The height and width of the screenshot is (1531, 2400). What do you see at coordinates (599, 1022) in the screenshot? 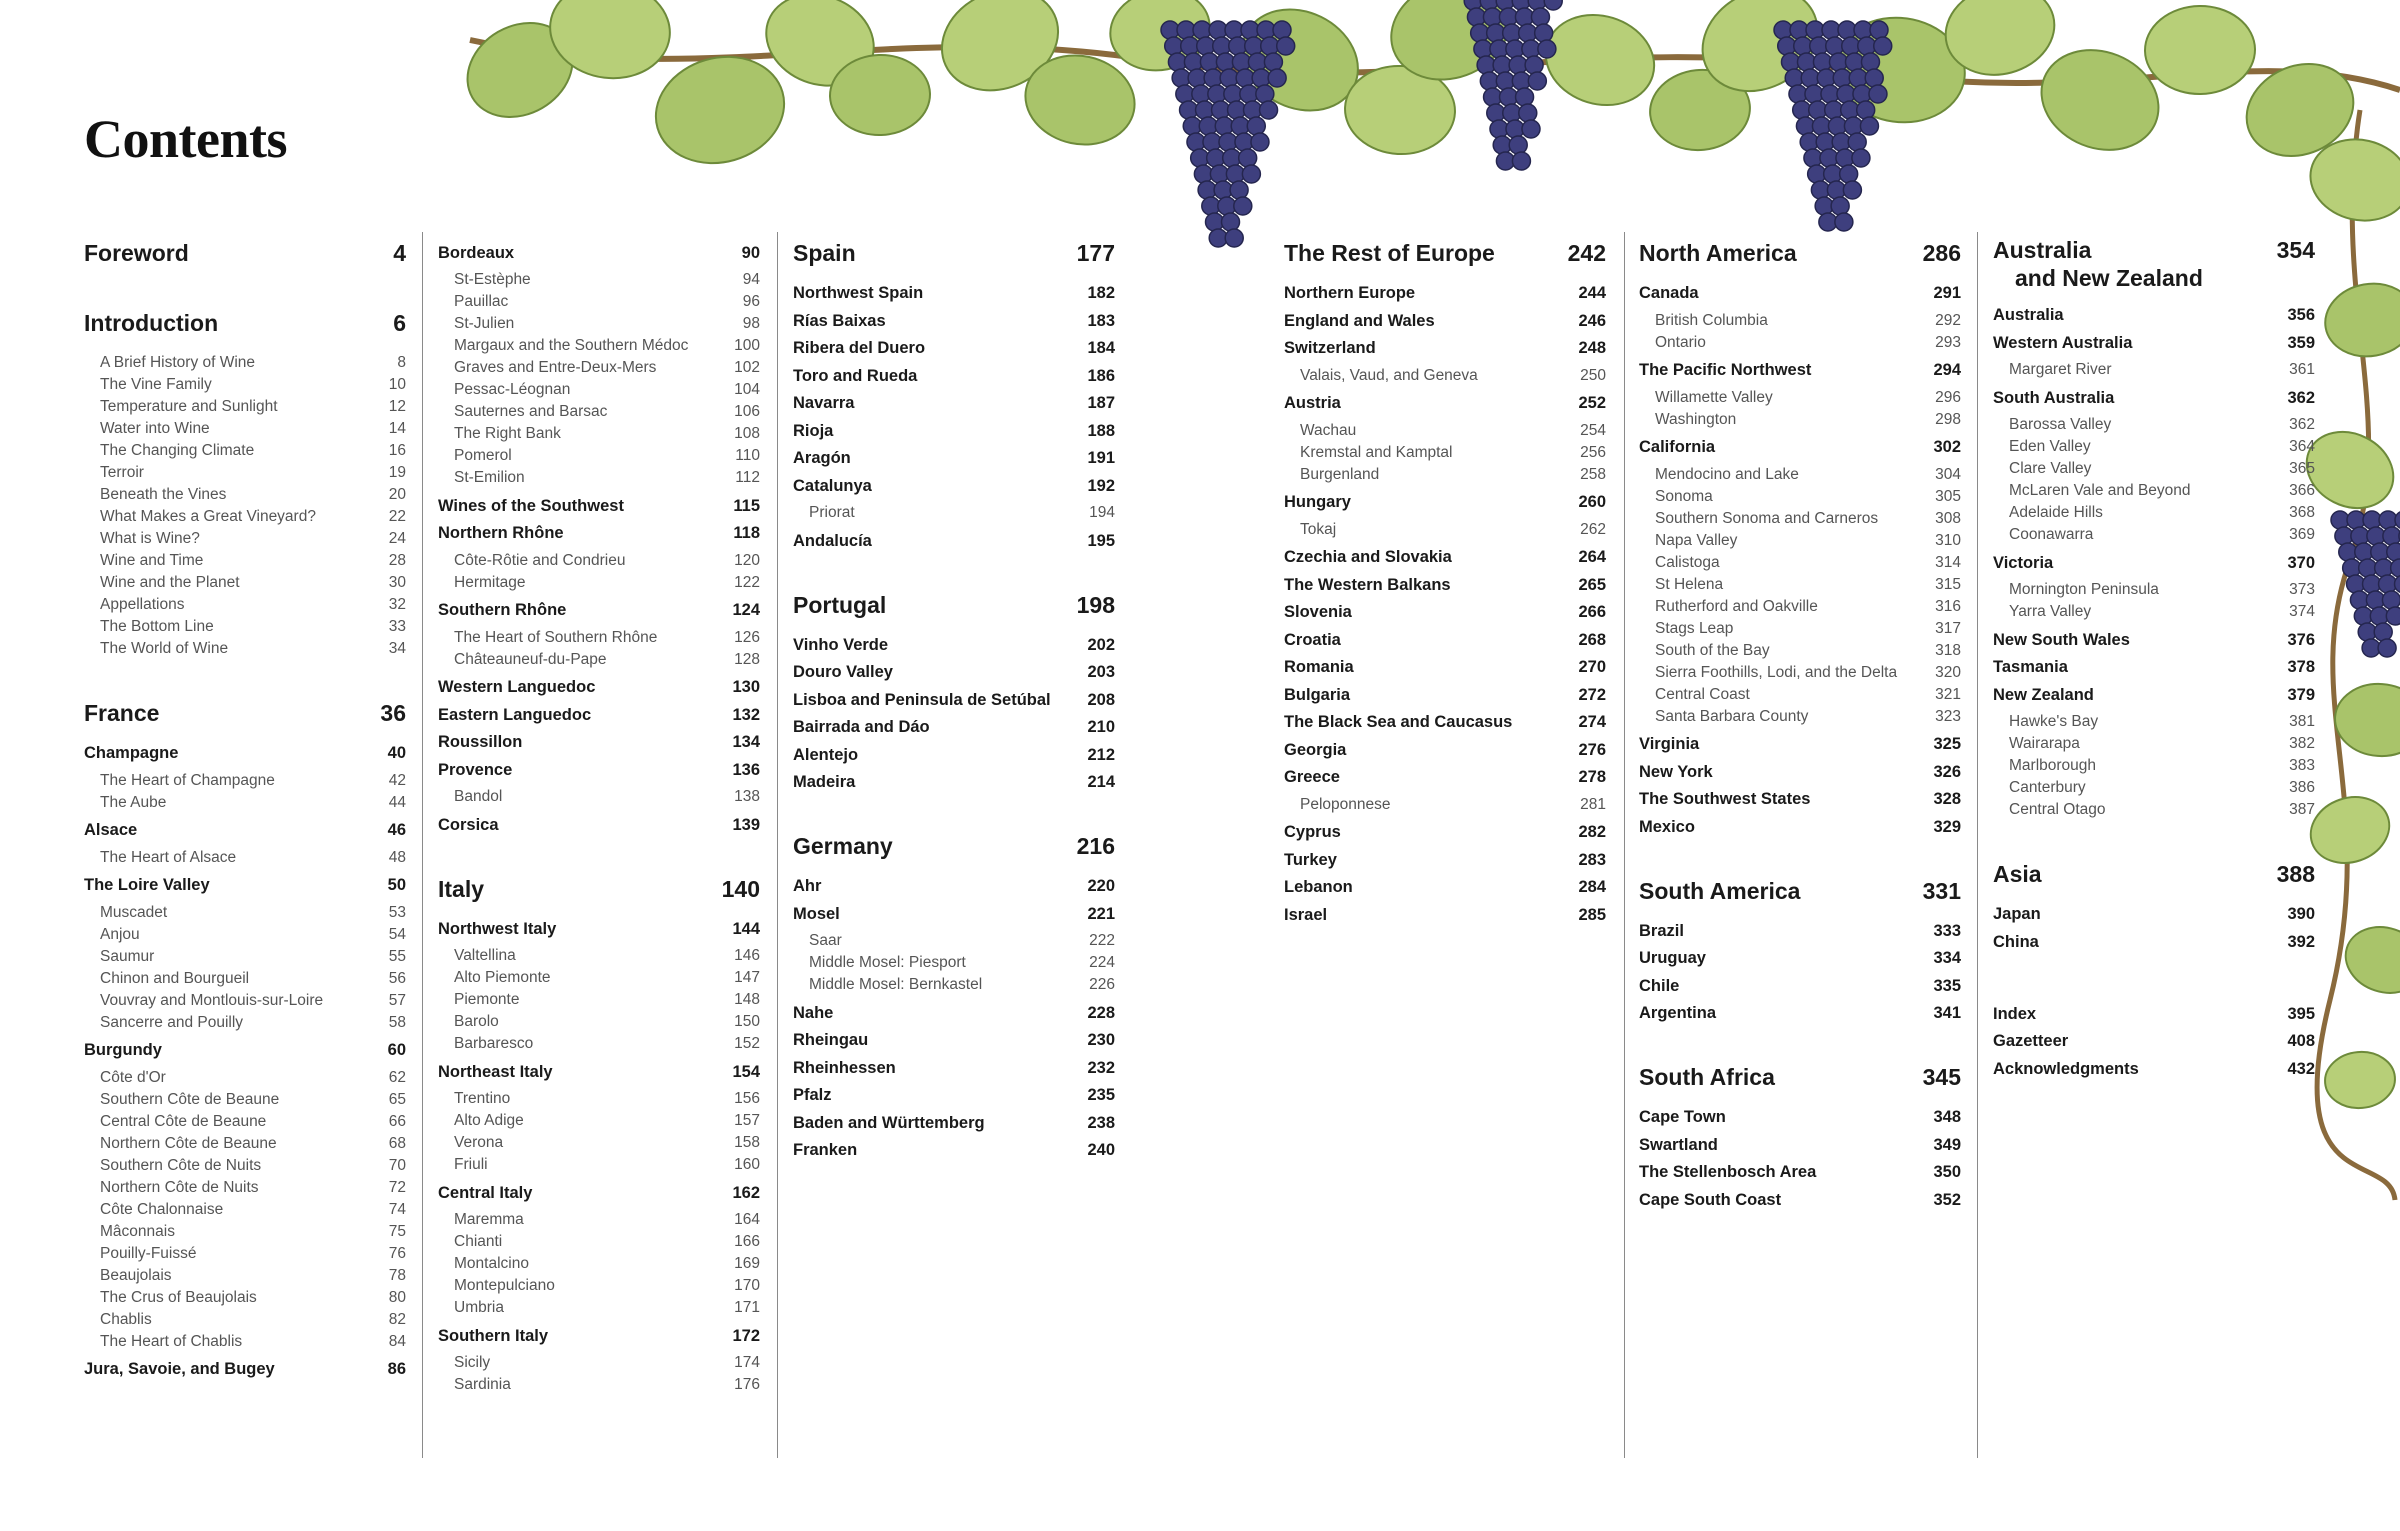
I see `toc-subentry: Barolo 150` at bounding box center [599, 1022].